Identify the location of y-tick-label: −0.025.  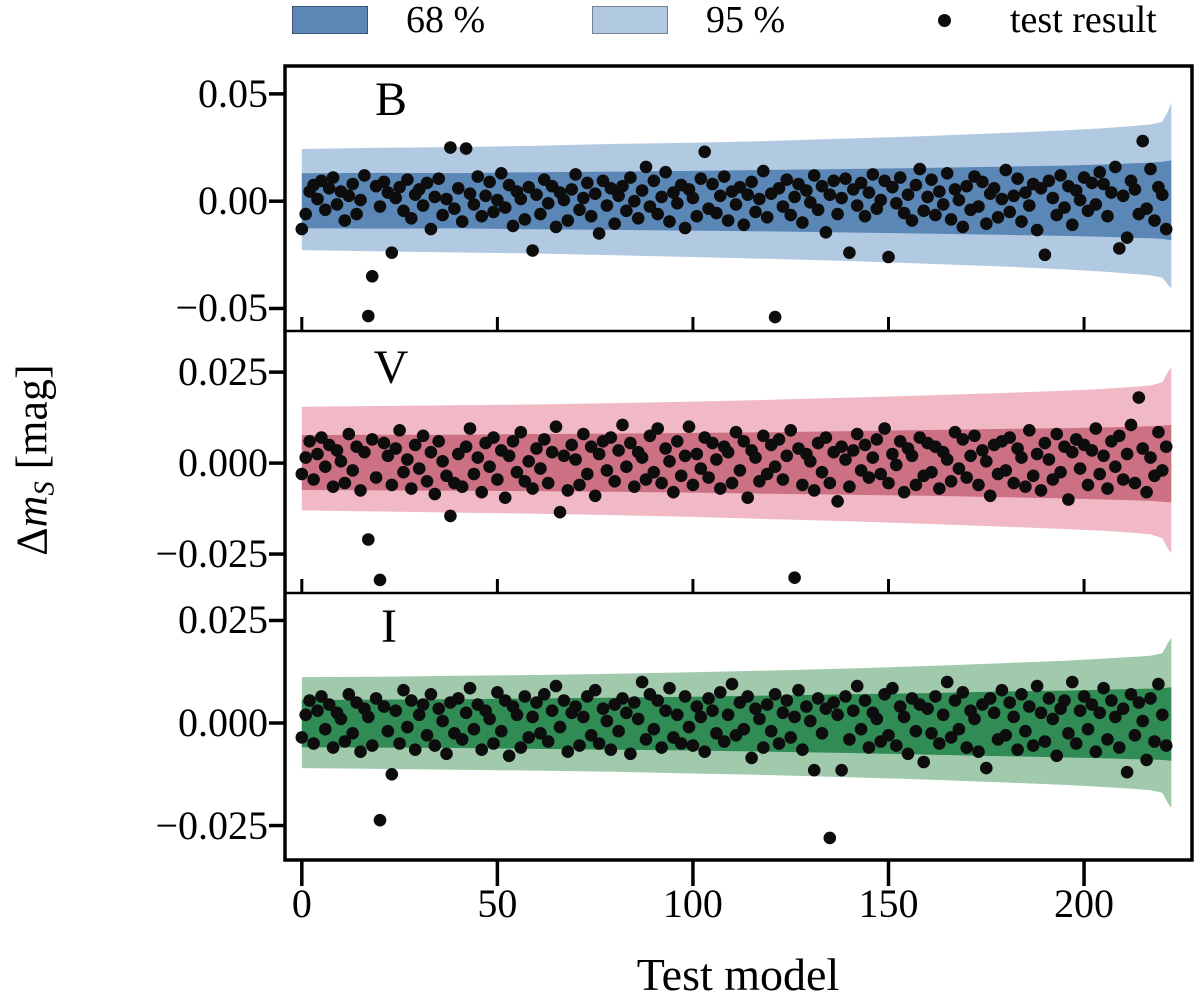
(211, 554).